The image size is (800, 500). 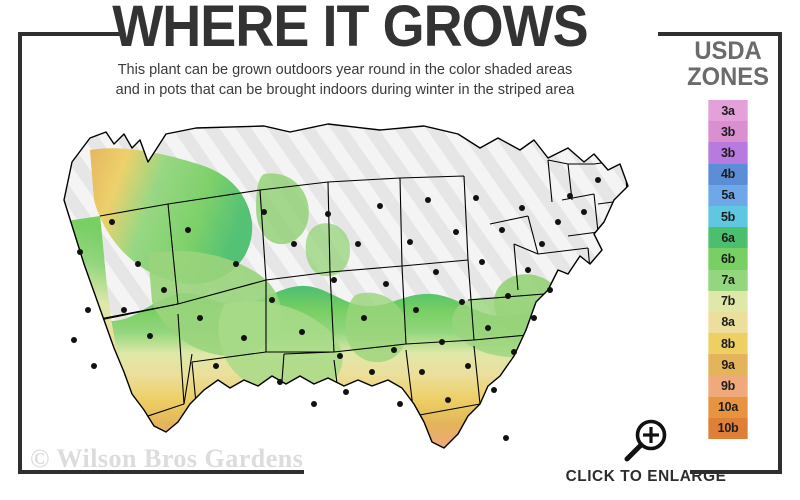 I want to click on zone-swatch-list: 3a 3b 3b 4b 5a 5b 6a 6b 7a 7b 8a 8b 9a 9b 10a 10b, so click(x=728, y=269).